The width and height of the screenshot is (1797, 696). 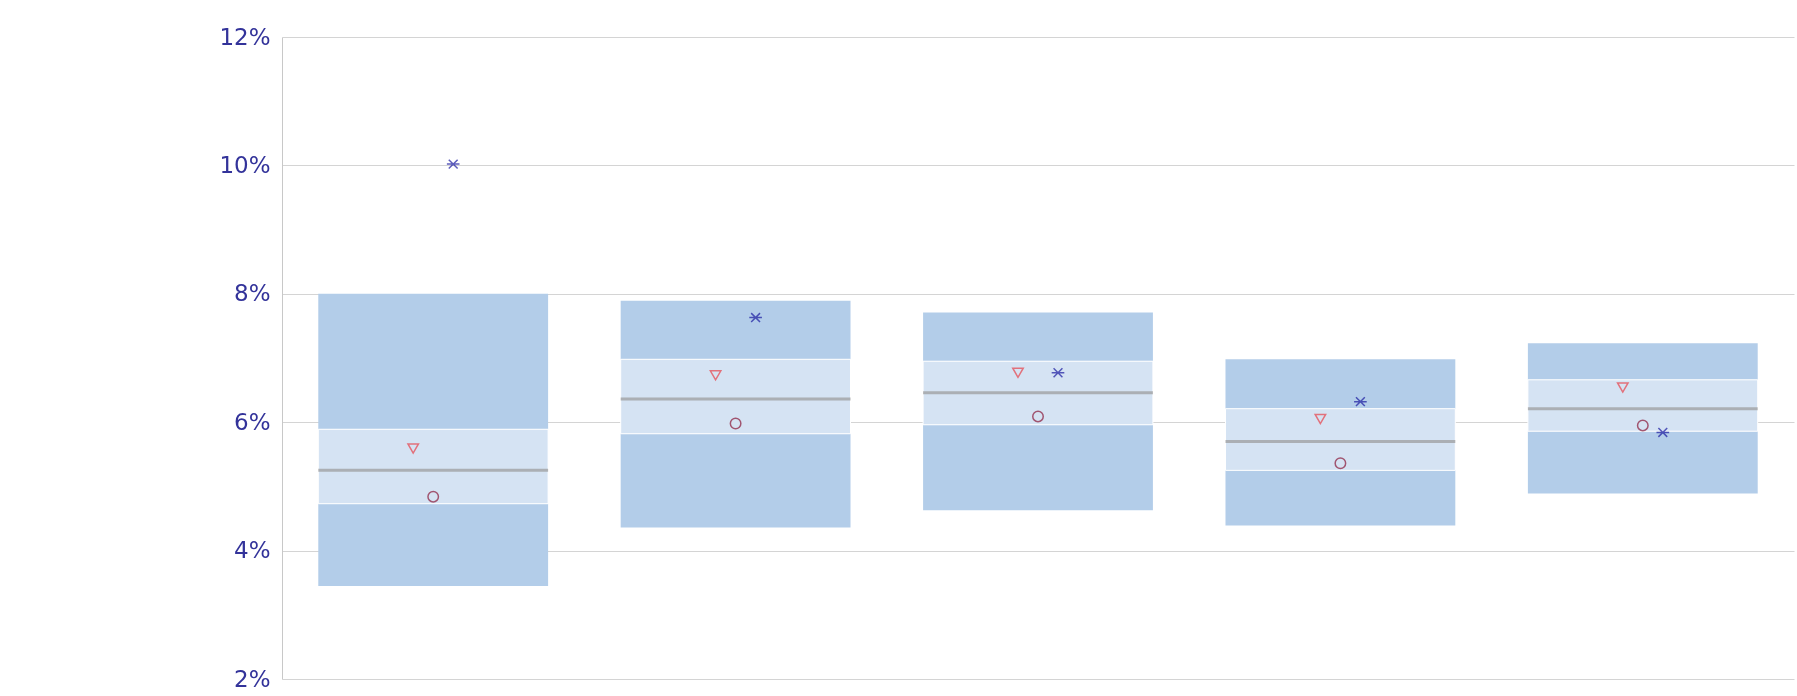 What do you see at coordinates (245, 36) in the screenshot?
I see `y-tick-label: 12%` at bounding box center [245, 36].